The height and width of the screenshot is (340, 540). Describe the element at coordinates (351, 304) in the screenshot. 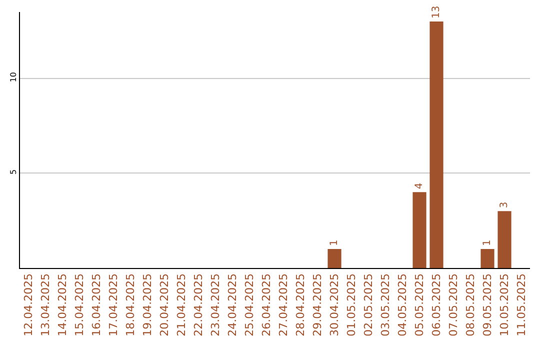

I see `x-tick-label: 01.05.2025` at that location.